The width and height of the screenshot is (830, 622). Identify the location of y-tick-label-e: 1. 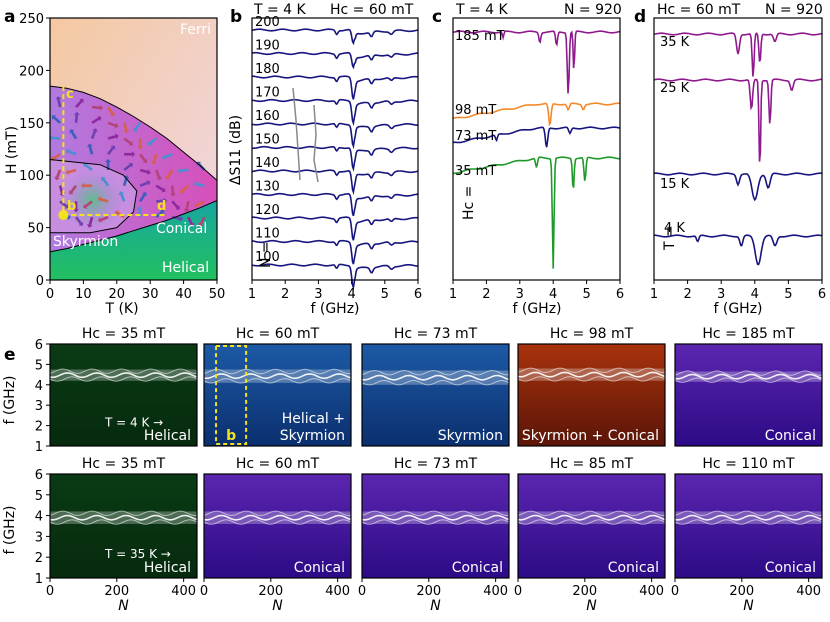
(39, 447).